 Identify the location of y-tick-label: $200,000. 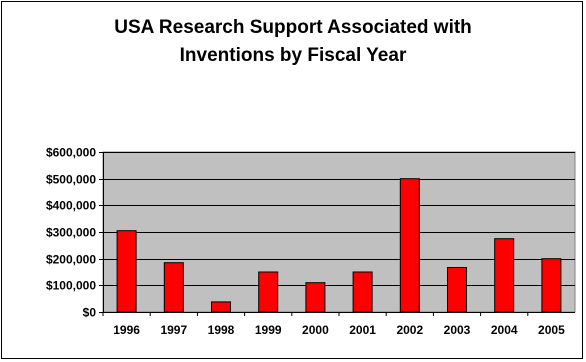
(71, 260).